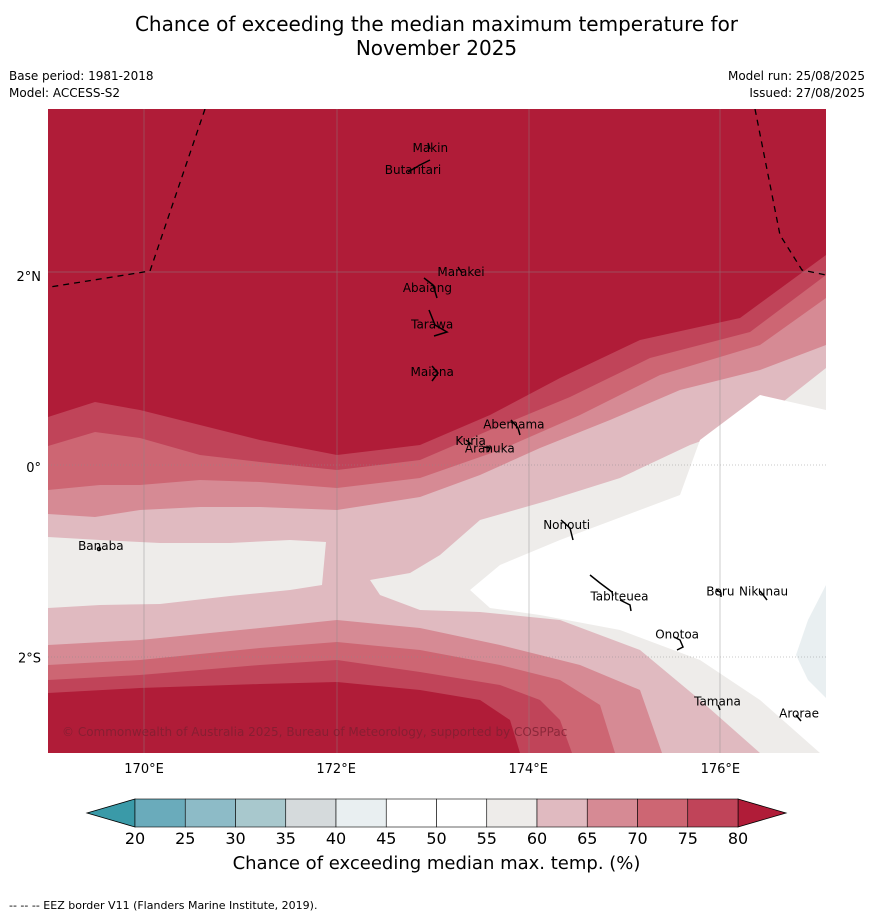  I want to click on island-label: Abaiang, so click(427, 288).